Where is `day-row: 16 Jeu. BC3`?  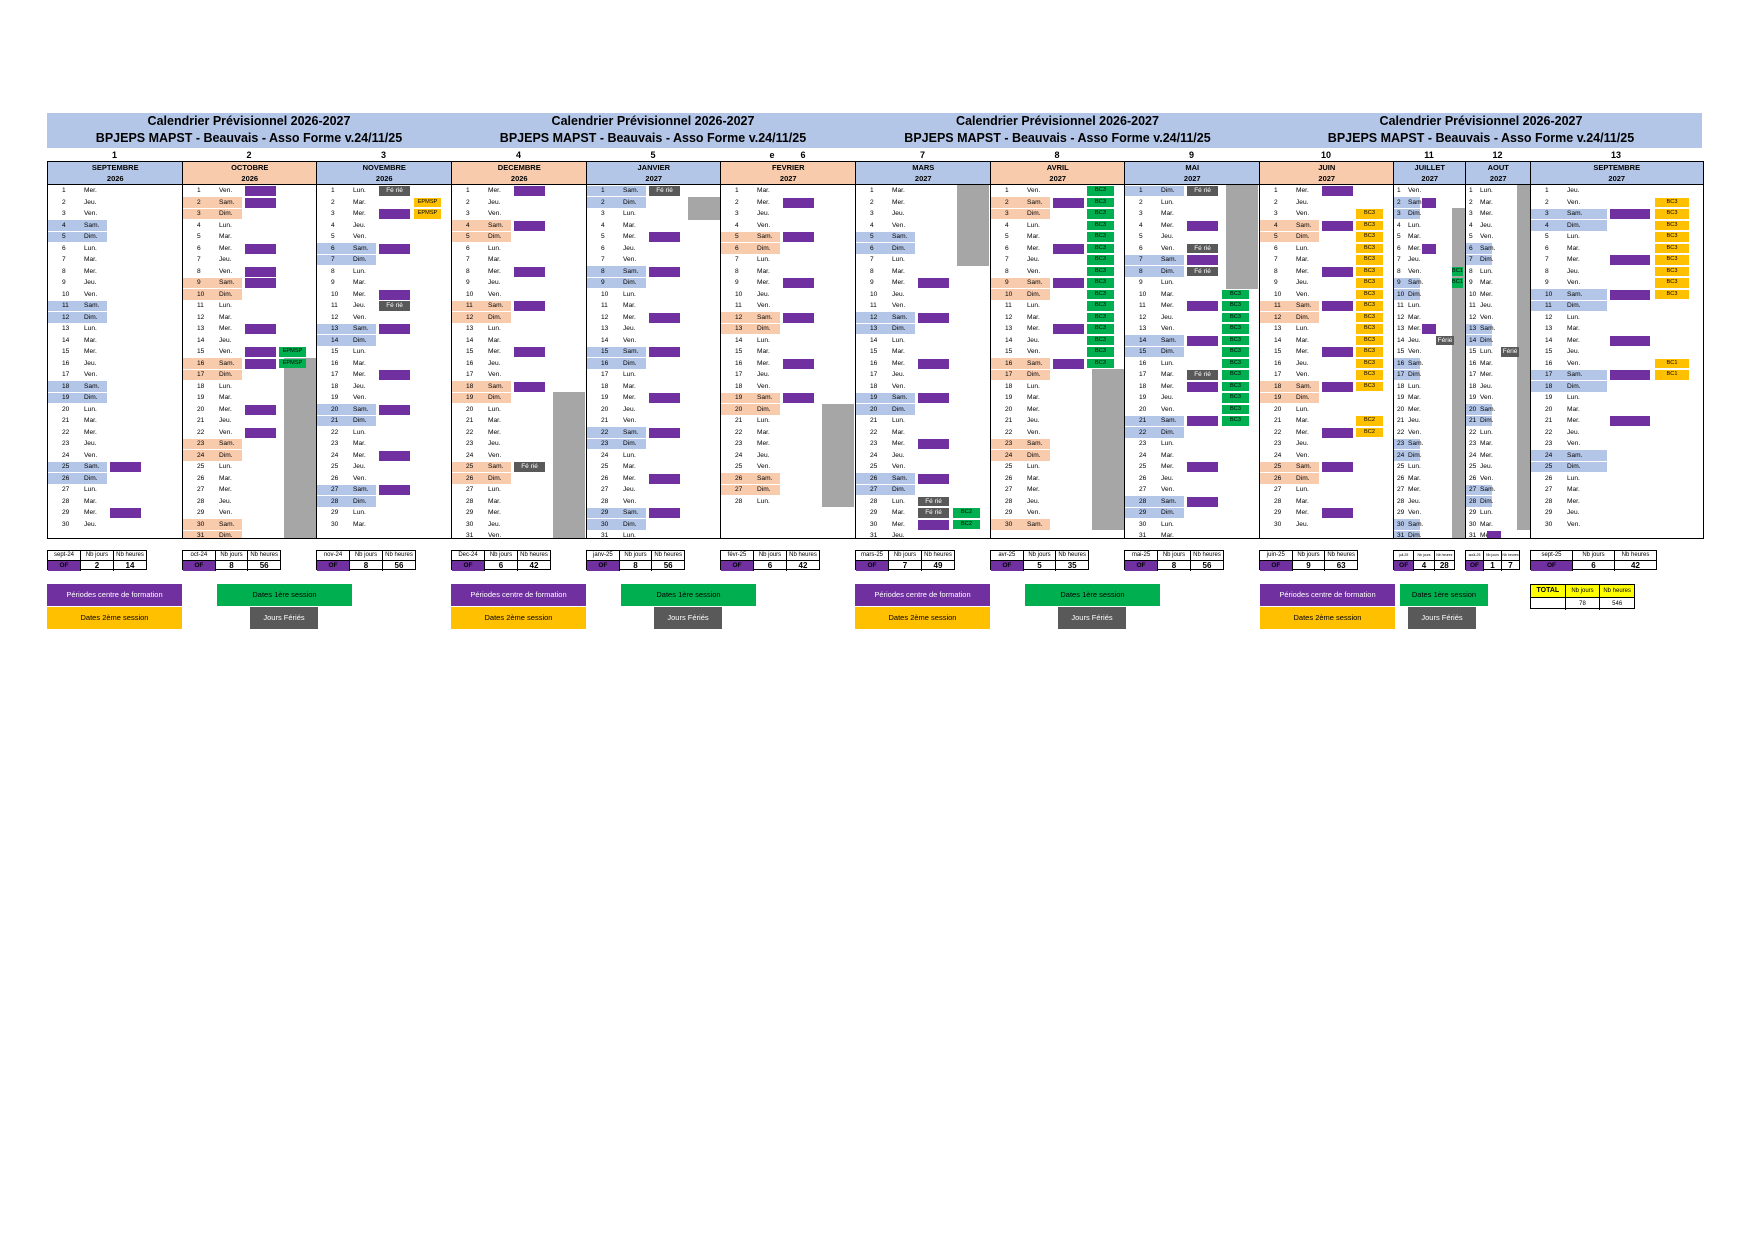 day-row: 16 Jeu. BC3 is located at coordinates (1327, 364).